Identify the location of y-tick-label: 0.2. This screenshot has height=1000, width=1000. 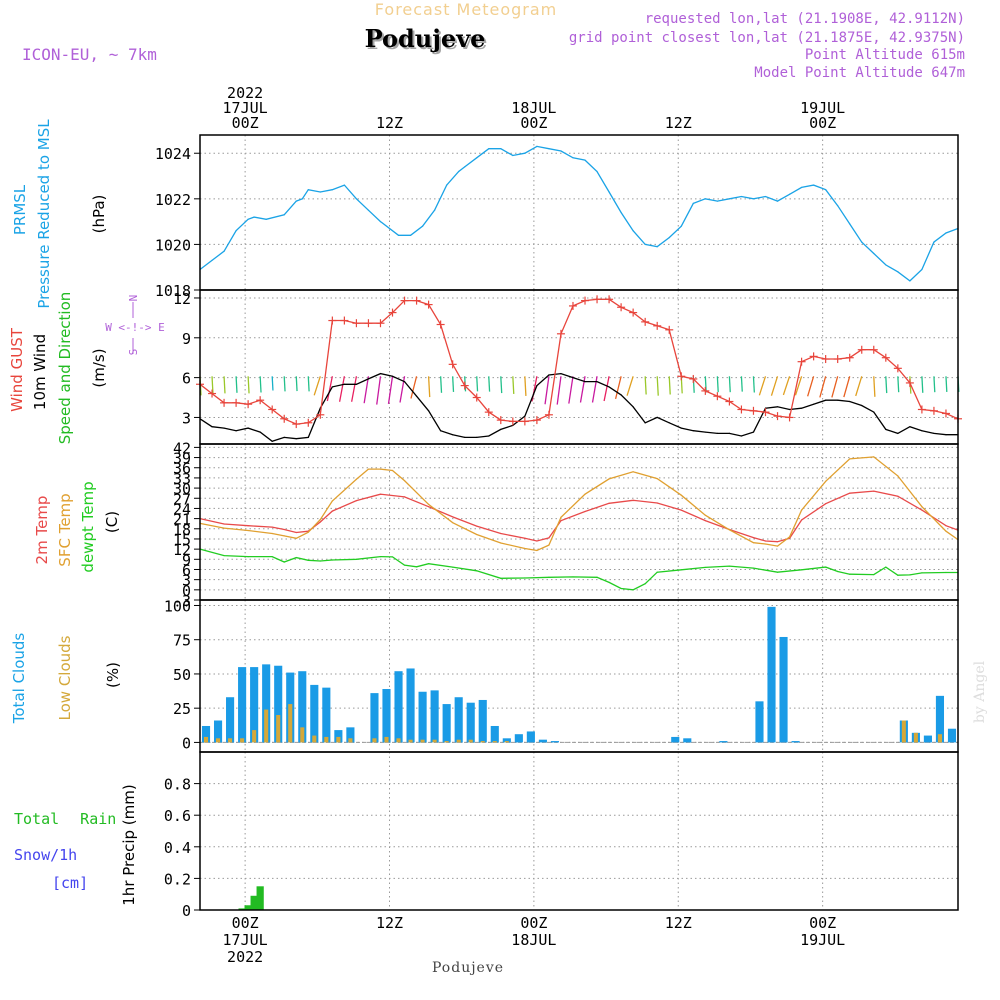
(177, 879).